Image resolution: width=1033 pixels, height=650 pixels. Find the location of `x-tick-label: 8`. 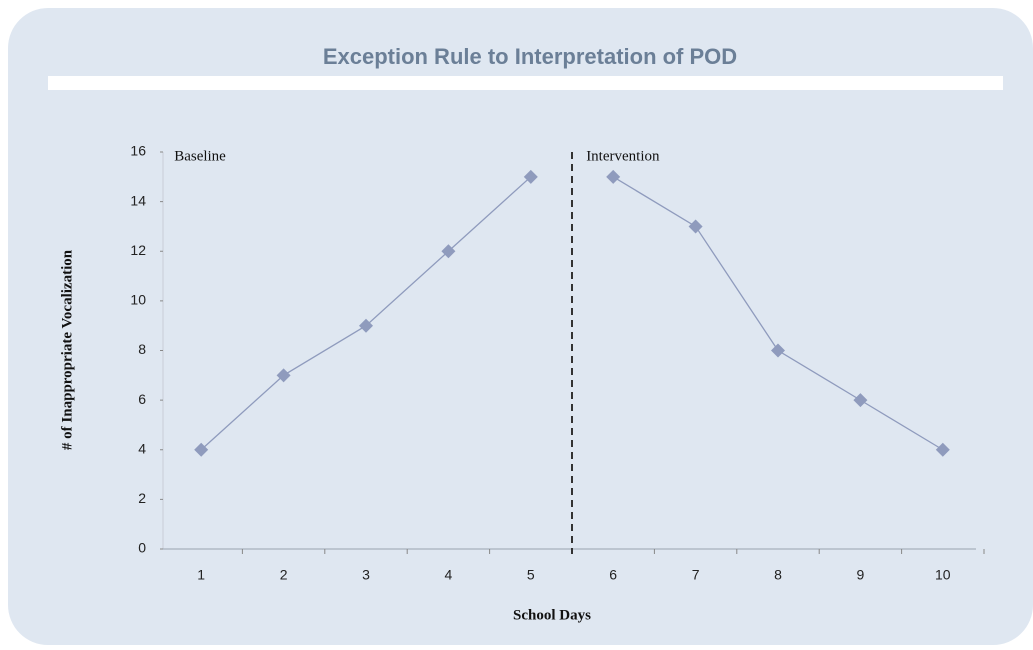

x-tick-label: 8 is located at coordinates (778, 575).